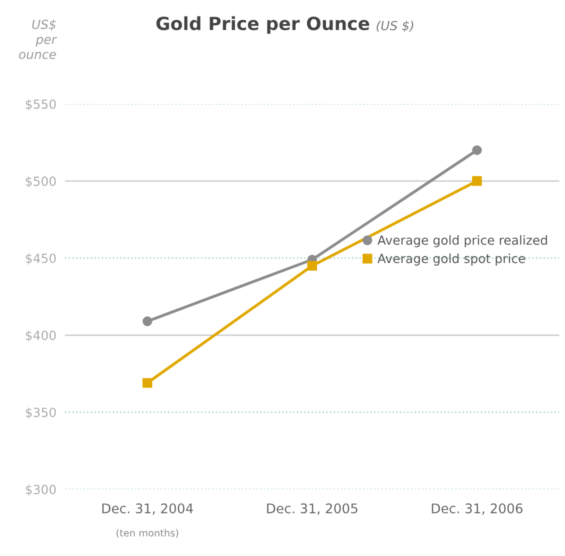 The width and height of the screenshot is (565, 556). Describe the element at coordinates (41, 105) in the screenshot. I see `y-tick-label: $550` at that location.